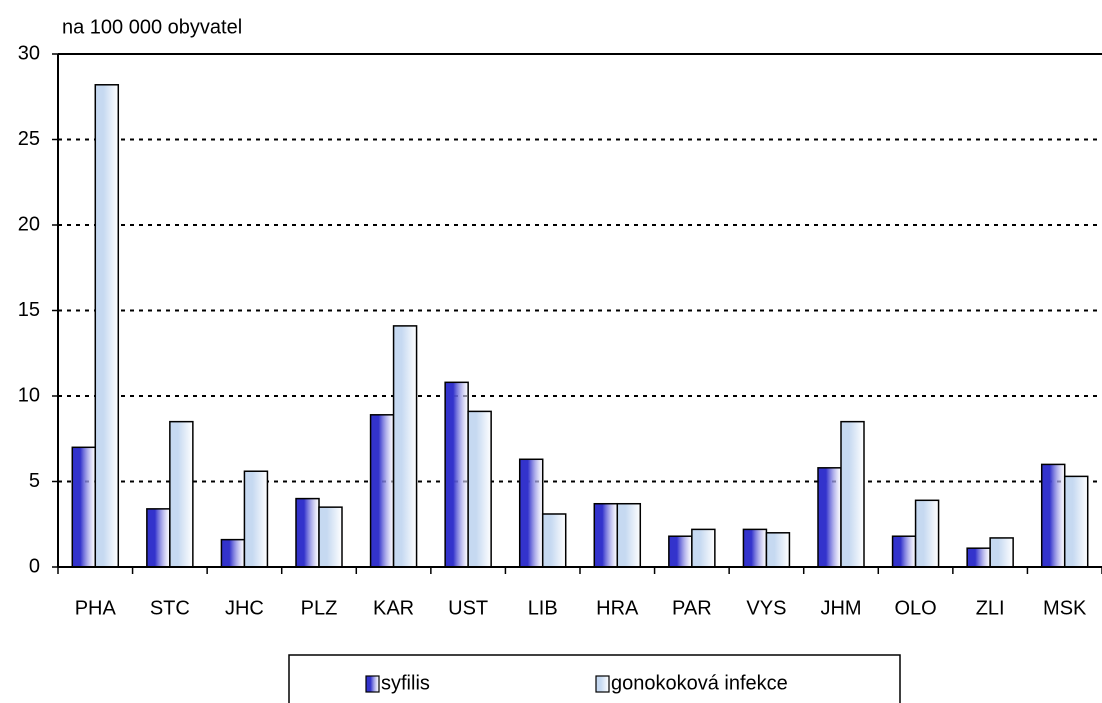 The height and width of the screenshot is (703, 1102). I want to click on x-tick-label: JHC, so click(244, 608).